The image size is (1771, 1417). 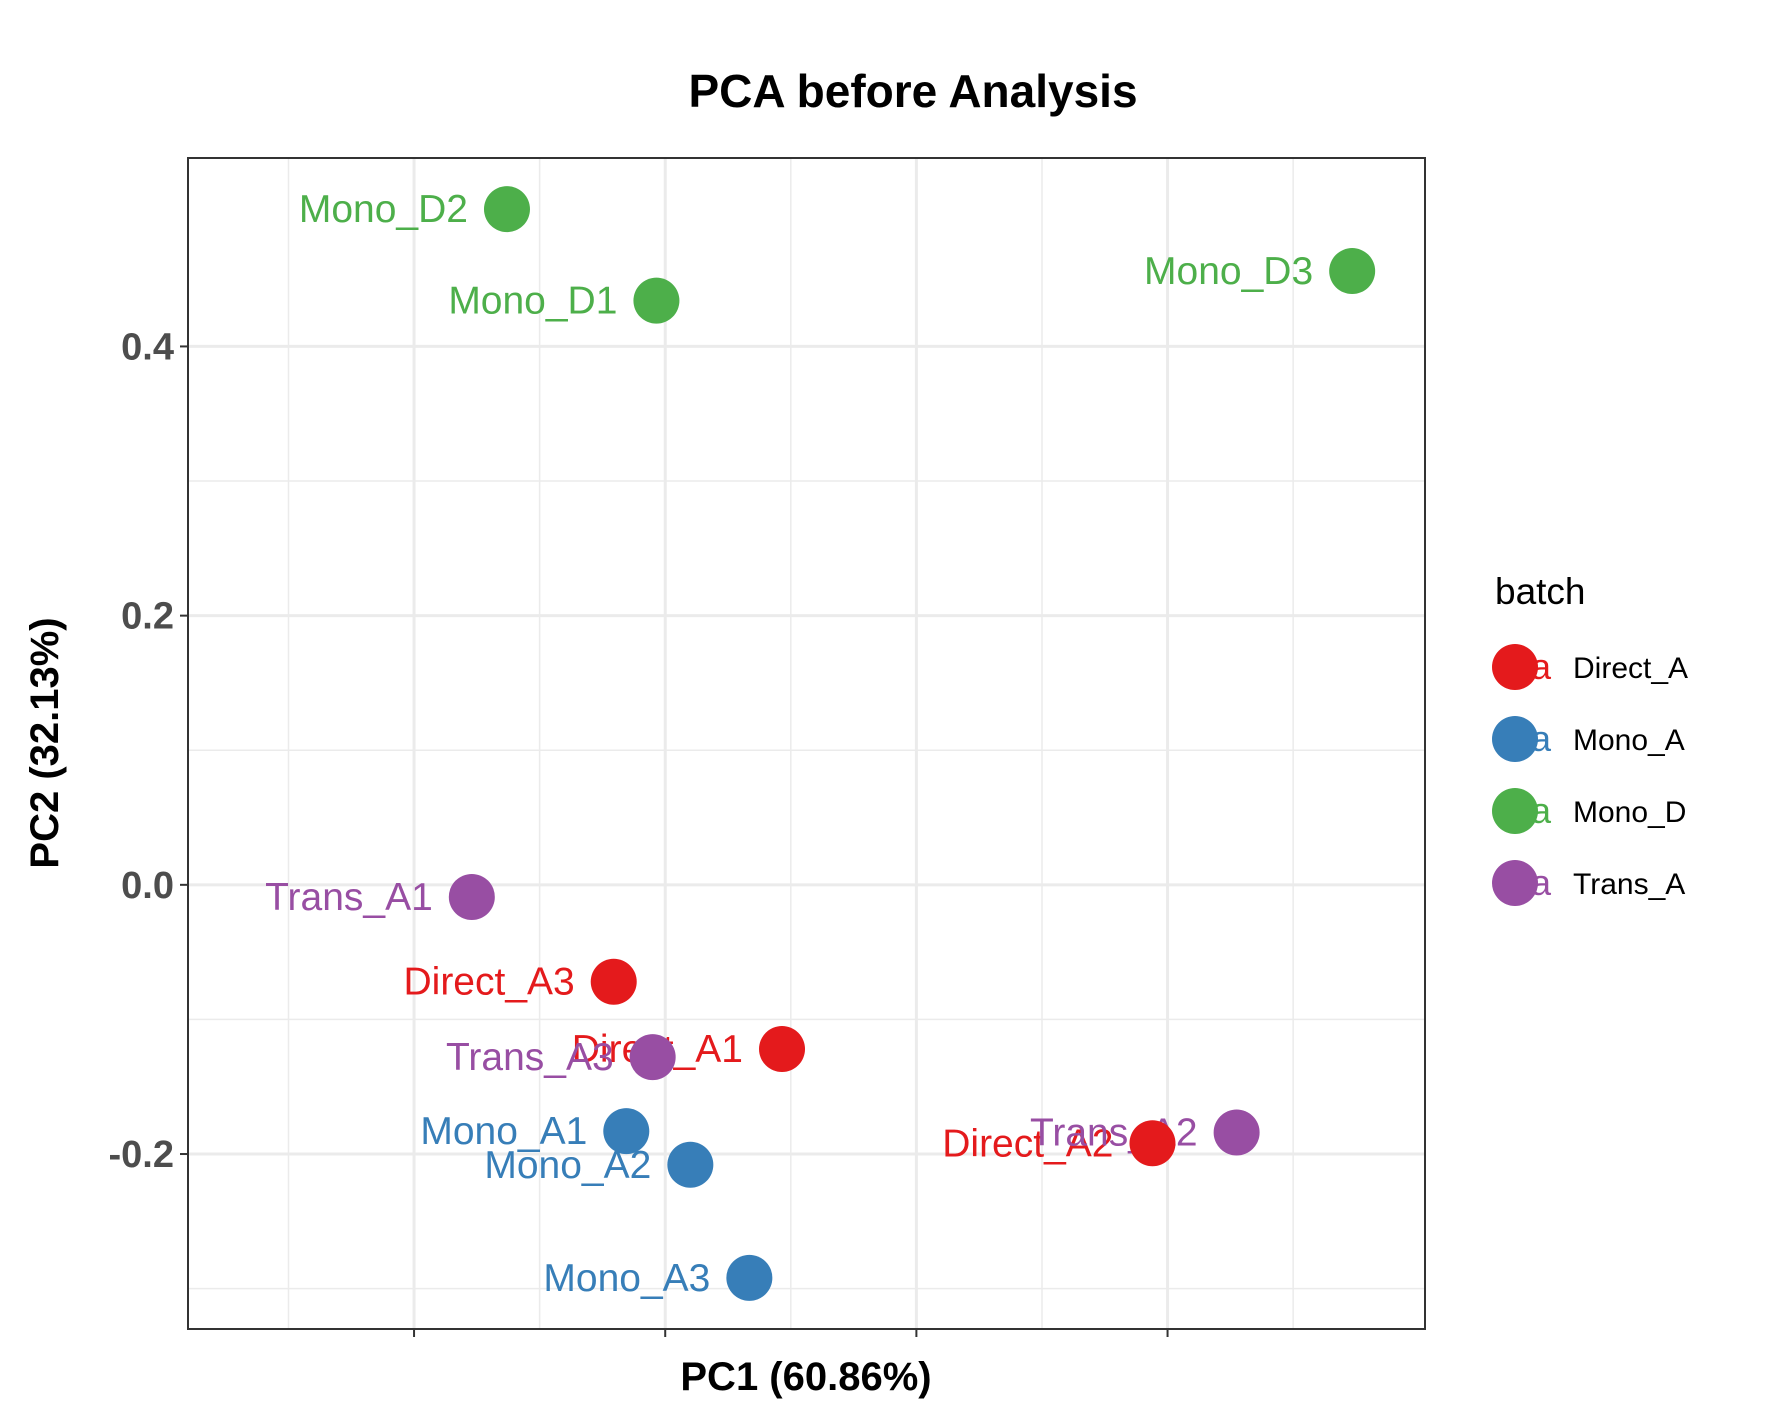 I want to click on x-axis-ticks, so click(x=791, y=1333).